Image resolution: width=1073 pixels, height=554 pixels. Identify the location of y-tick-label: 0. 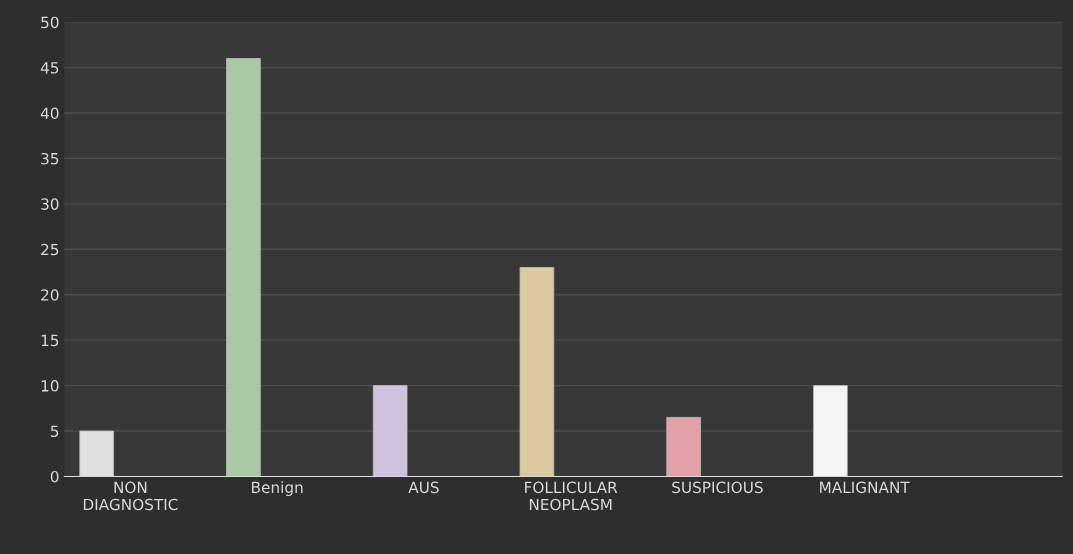
(54, 476).